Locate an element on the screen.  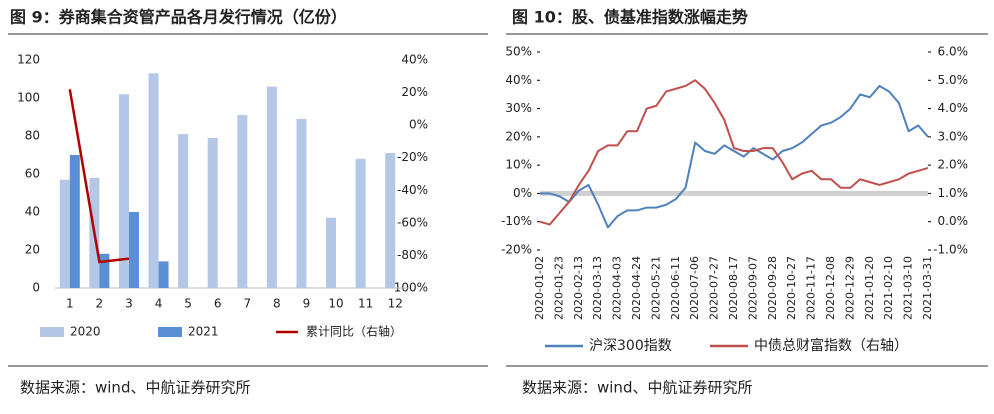
y-tick-label: 10% is located at coordinates (518, 165).